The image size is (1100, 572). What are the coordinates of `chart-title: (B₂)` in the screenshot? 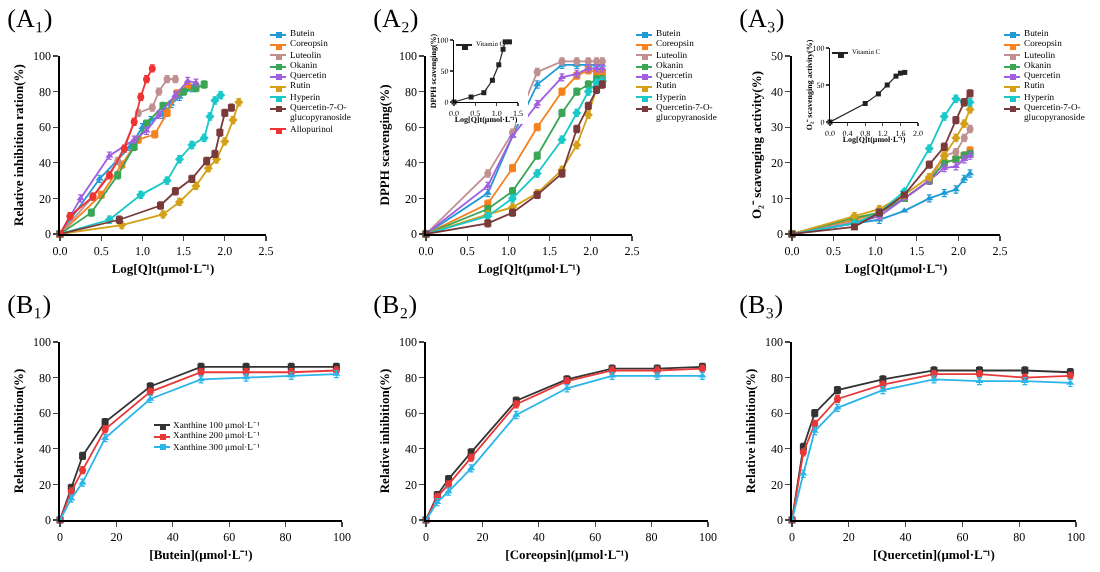 It's located at (395, 303).